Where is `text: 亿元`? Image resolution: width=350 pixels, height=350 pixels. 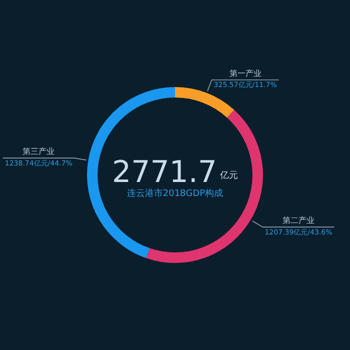 text: 亿元 is located at coordinates (228, 175).